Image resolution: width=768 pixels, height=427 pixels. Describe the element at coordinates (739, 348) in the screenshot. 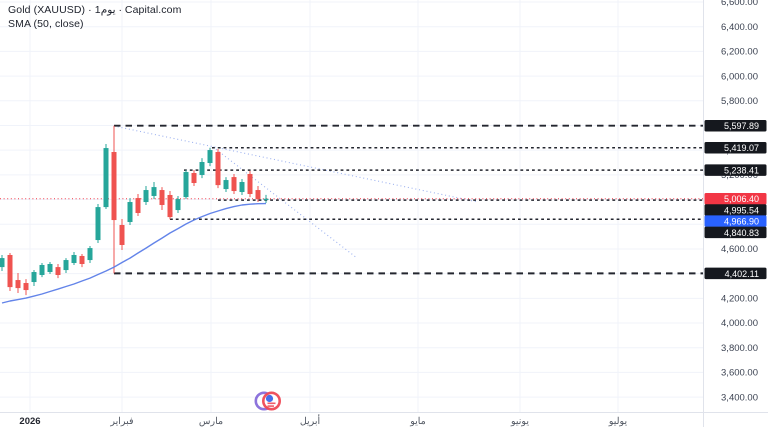

I see `price-tick-label: 3,800.00` at that location.